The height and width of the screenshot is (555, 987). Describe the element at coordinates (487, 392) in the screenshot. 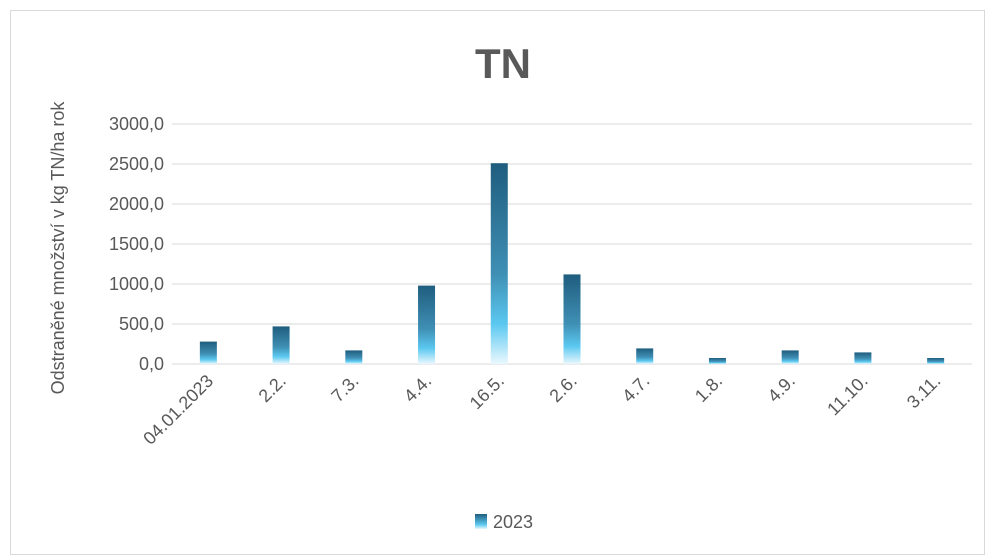

I see `x-tick-label: 16.5.` at that location.